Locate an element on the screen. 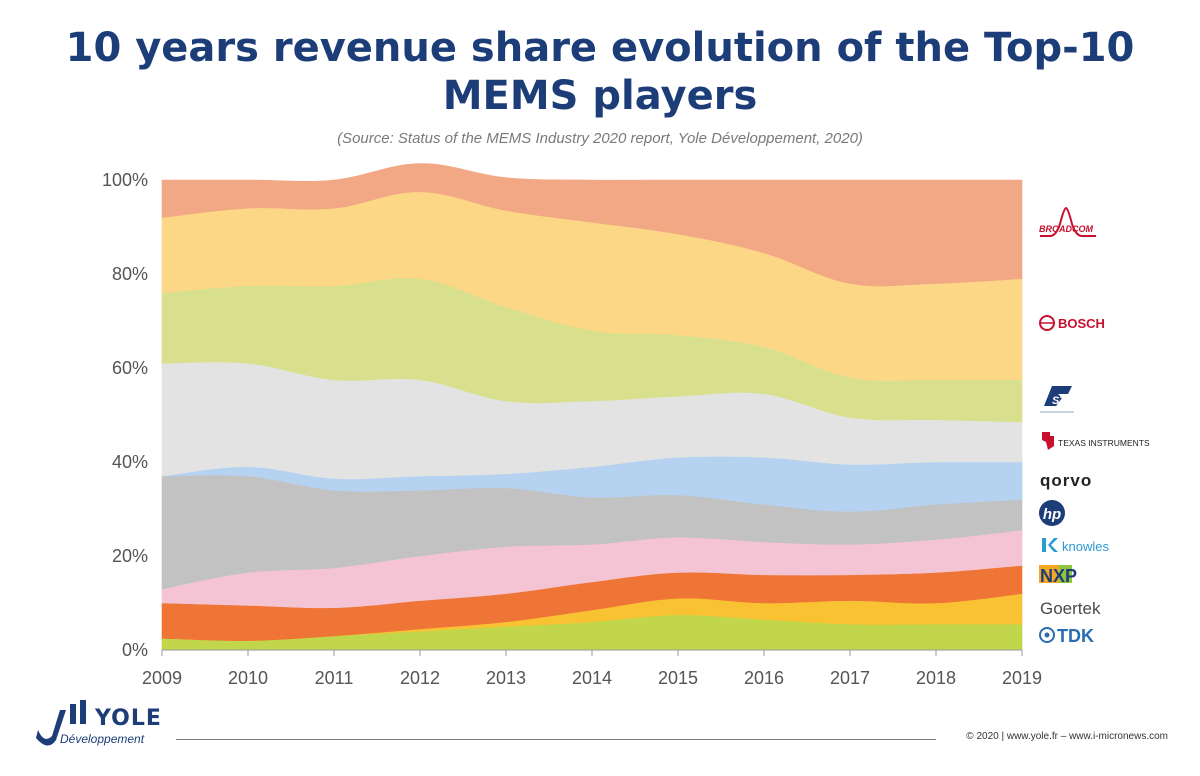 The width and height of the screenshot is (1200, 776). y-tick-label: 80% is located at coordinates (130, 274).